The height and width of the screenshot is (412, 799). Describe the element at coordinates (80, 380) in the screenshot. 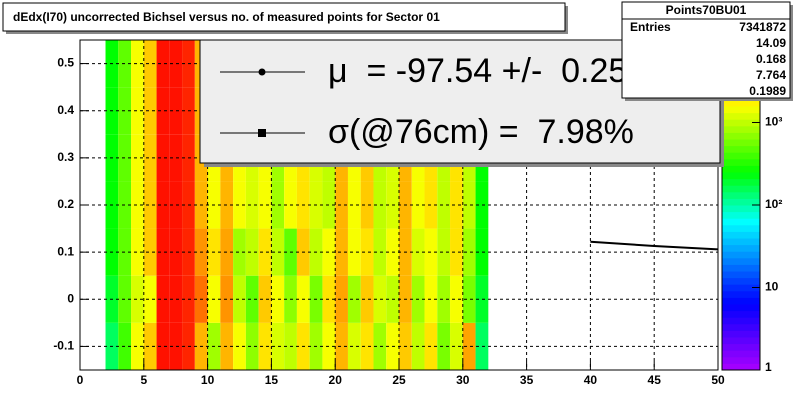

I see `x-tick-label: 0` at that location.